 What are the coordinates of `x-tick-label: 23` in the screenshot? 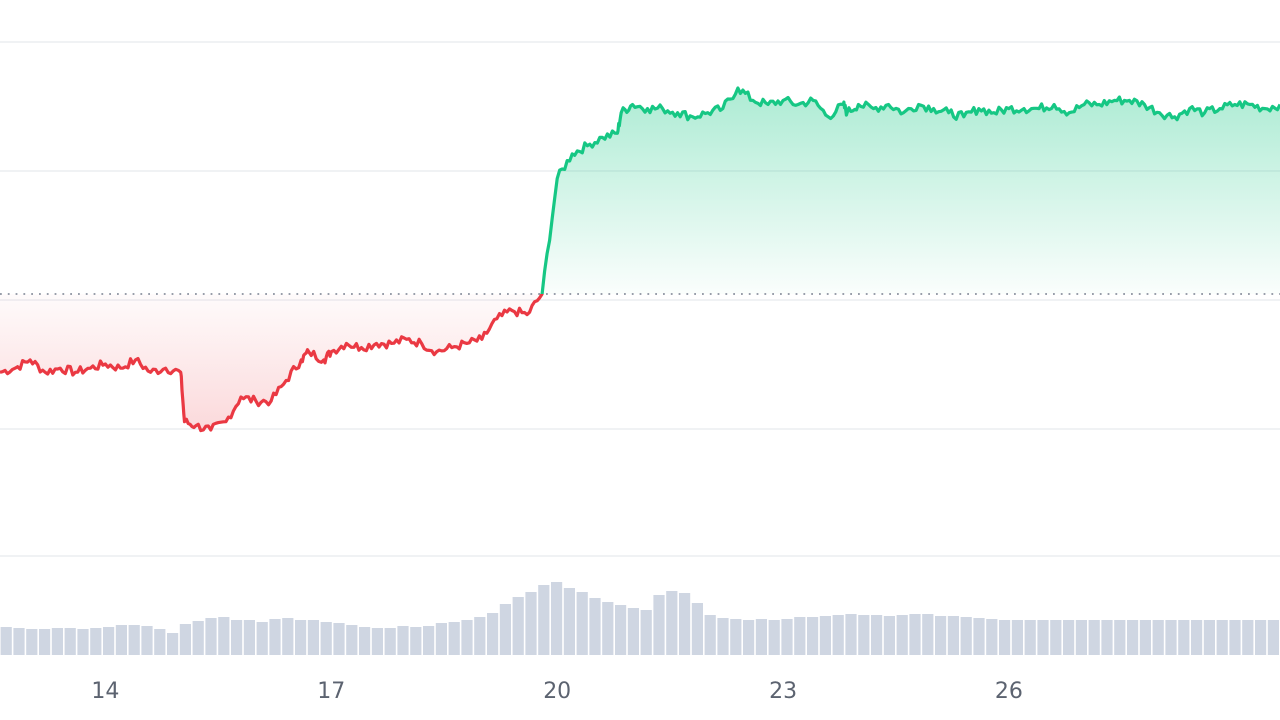 It's located at (783, 691).